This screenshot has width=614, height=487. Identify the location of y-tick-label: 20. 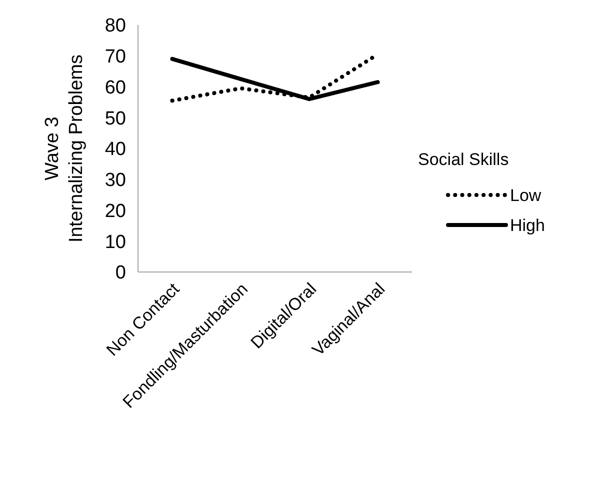
(115, 211).